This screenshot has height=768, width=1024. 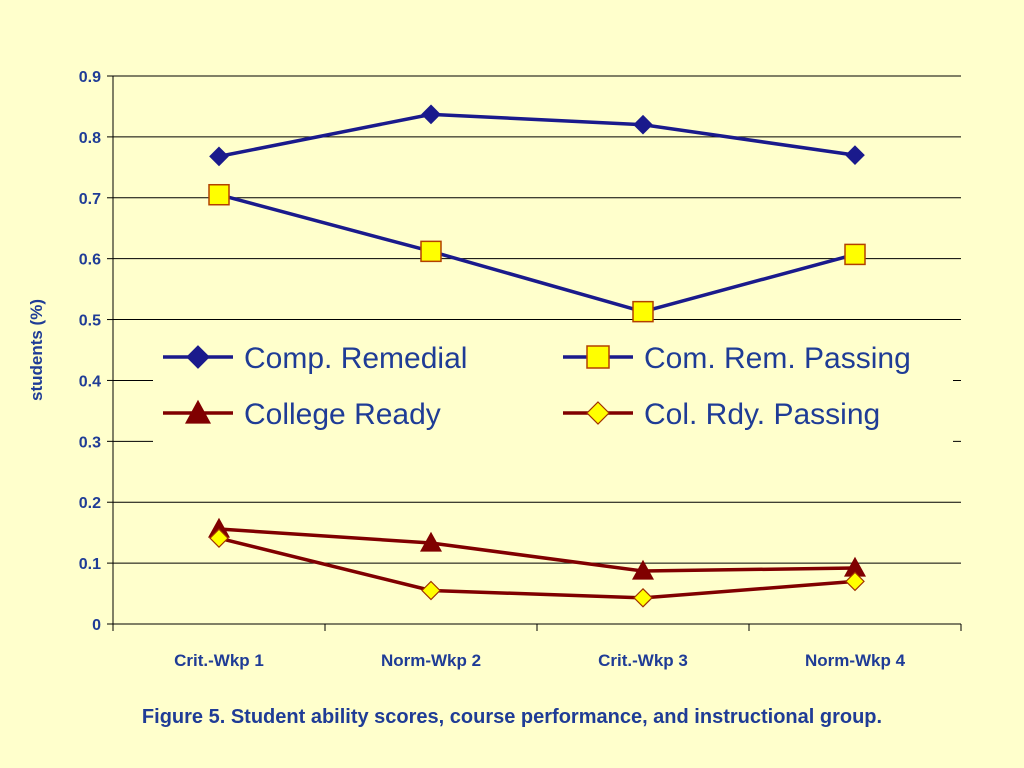 I want to click on legend-label: Comp. Remedial, so click(x=355, y=358).